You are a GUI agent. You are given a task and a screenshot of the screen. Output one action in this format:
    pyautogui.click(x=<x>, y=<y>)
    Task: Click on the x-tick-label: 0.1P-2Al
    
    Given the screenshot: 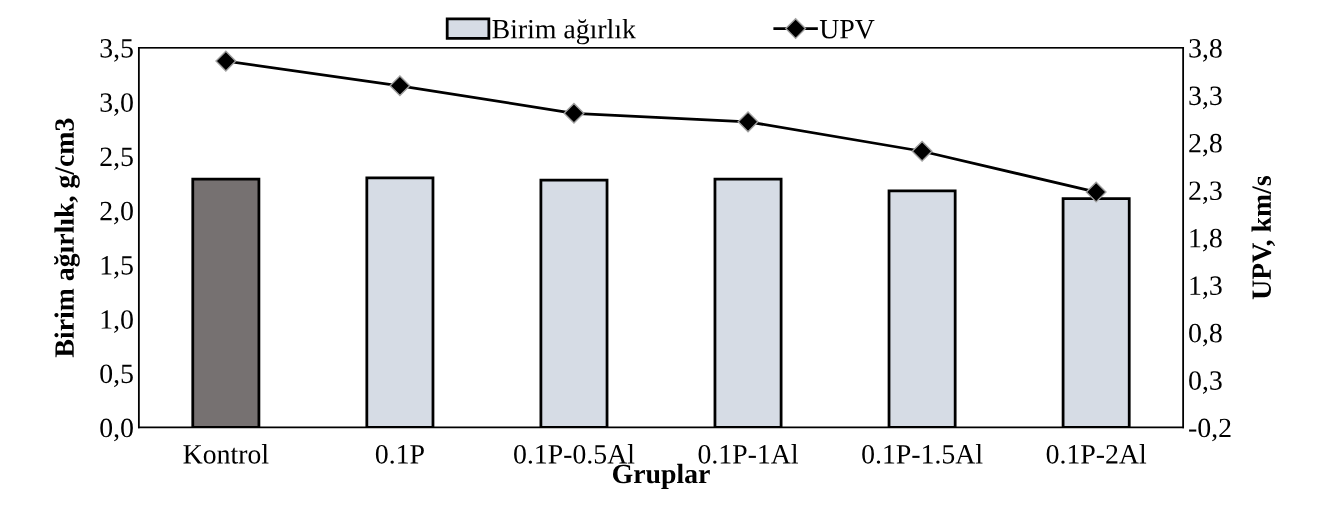 What is the action you would take?
    pyautogui.click(x=1096, y=454)
    